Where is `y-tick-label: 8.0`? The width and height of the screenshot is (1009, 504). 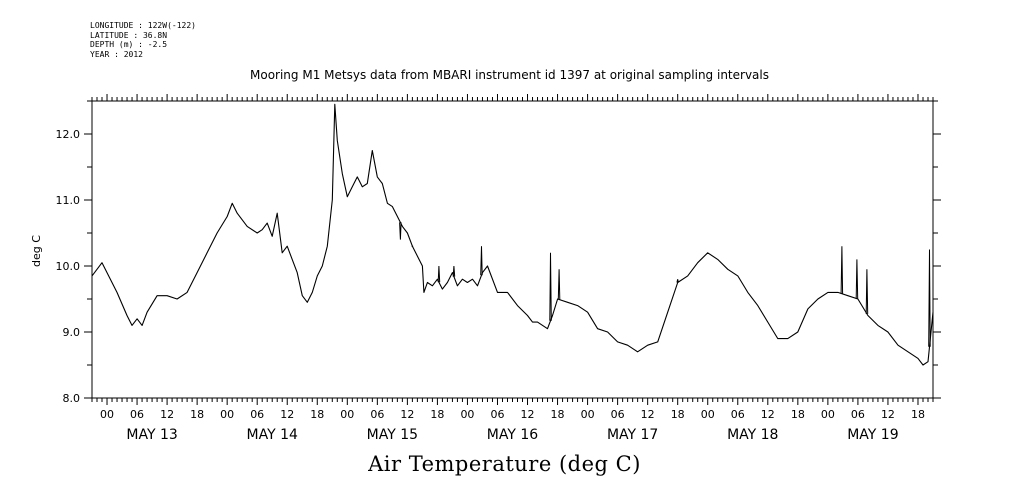
y-tick-label: 8.0 is located at coordinates (72, 398).